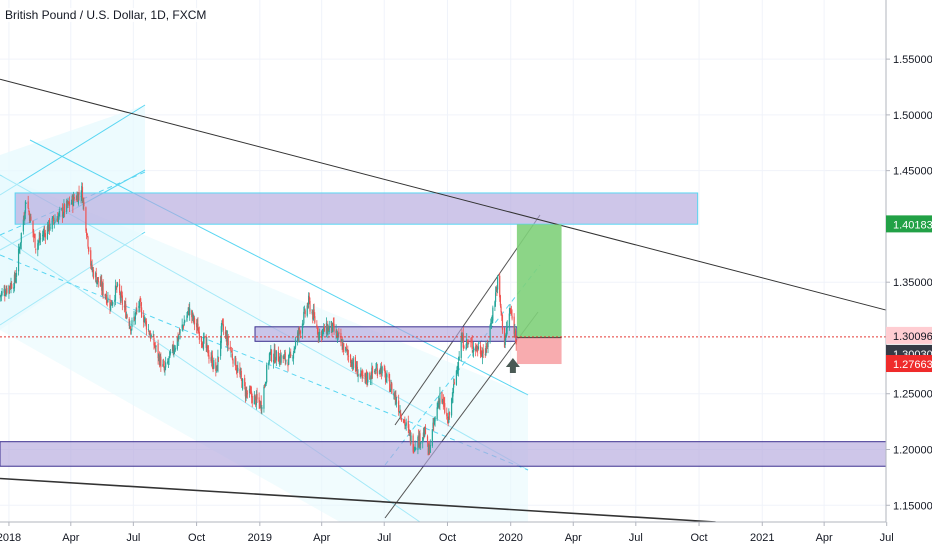  Describe the element at coordinates (912, 172) in the screenshot. I see `price-tick-label: 1.45000` at that location.